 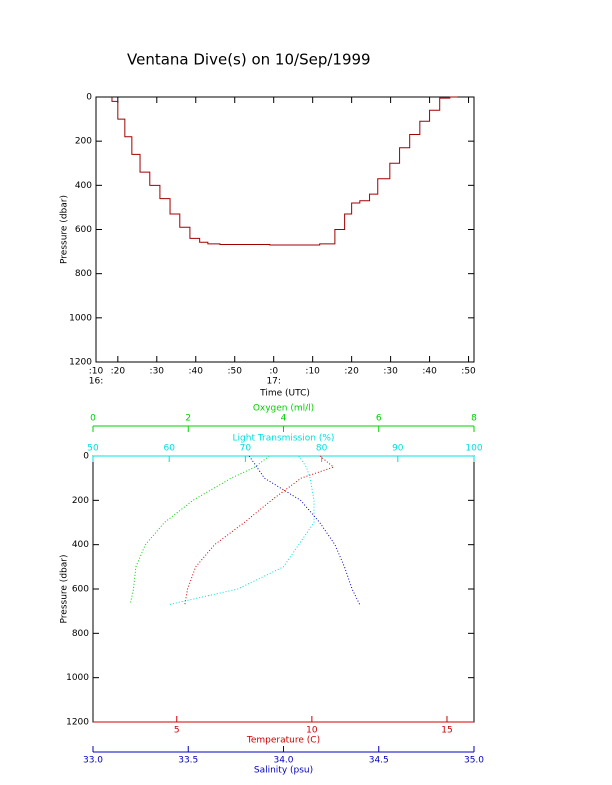 I want to click on x-axis-label: Temperature (C), so click(x=283, y=741).